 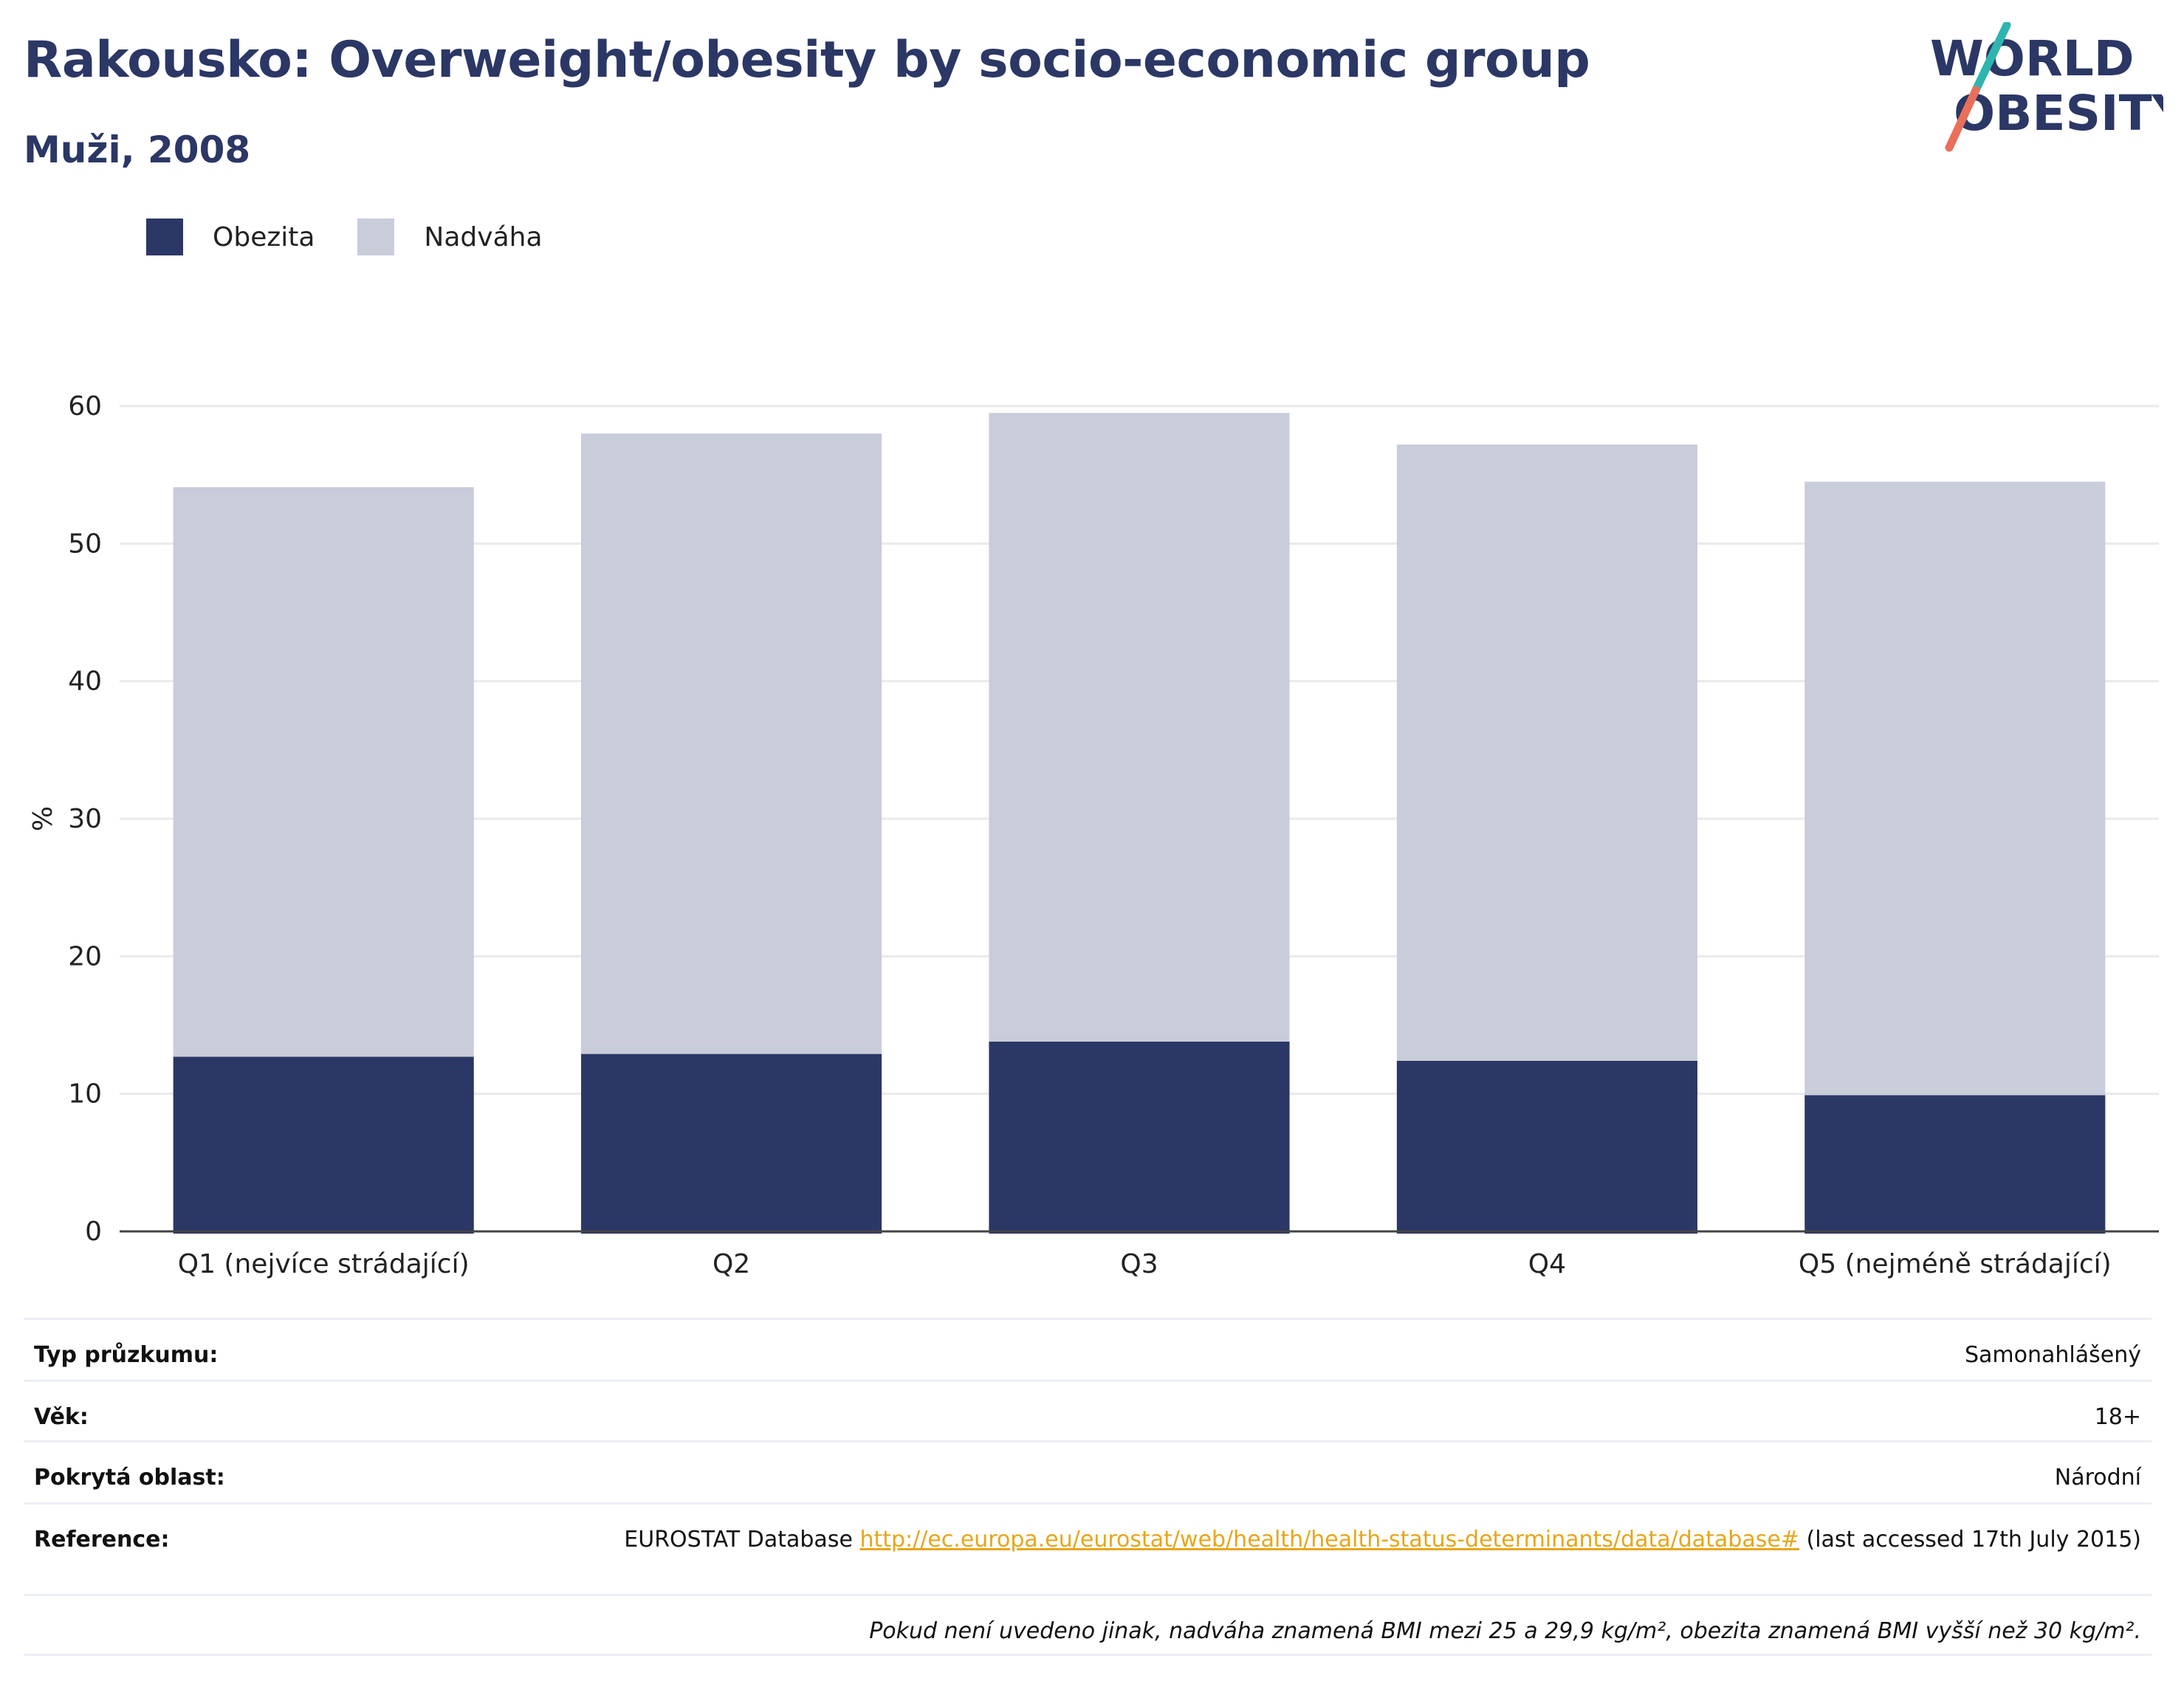 I want to click on x-tick-label: Q5 (nejméně strádající), so click(x=1956, y=1264).